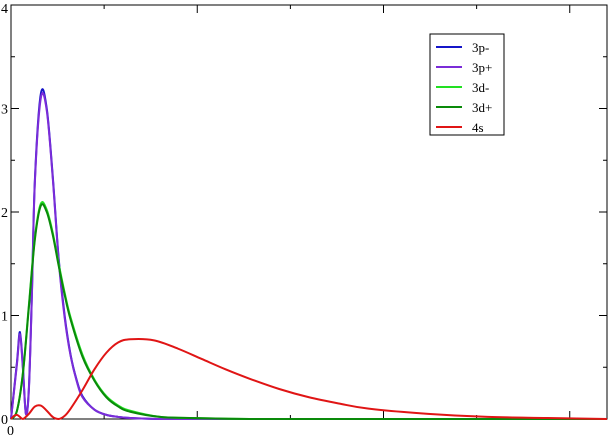 The width and height of the screenshot is (609, 439). What do you see at coordinates (4, 9) in the screenshot?
I see `y-tick-label: 4` at bounding box center [4, 9].